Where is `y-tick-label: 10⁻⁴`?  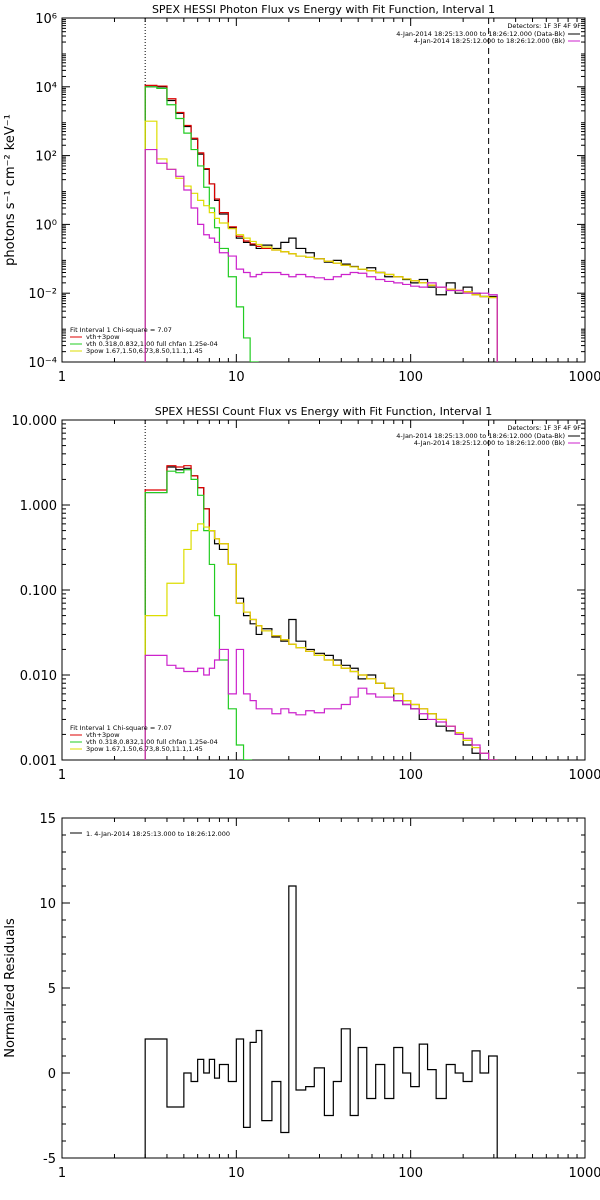
y-tick-label: 10⁻⁴ is located at coordinates (42, 363).